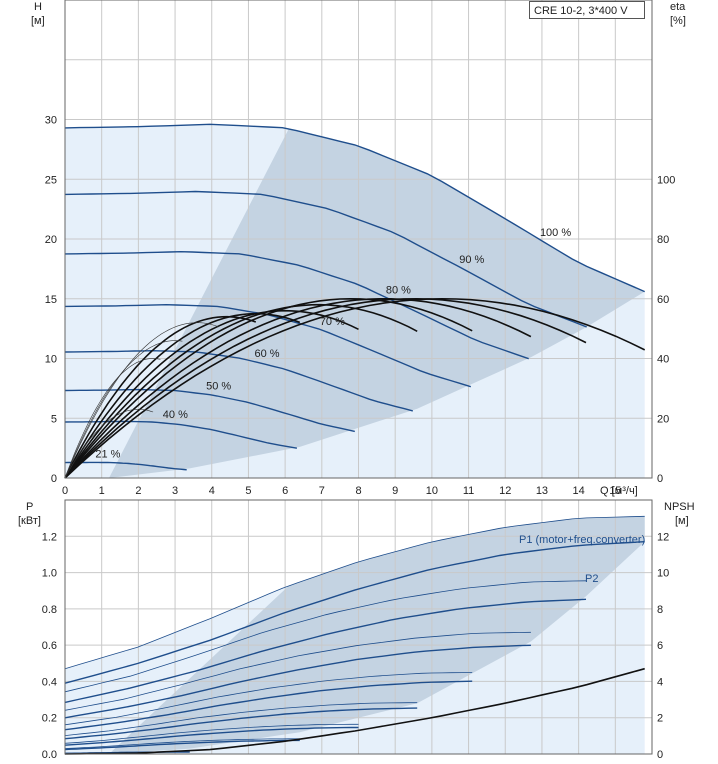  What do you see at coordinates (663, 537) in the screenshot?
I see `npsh-tick-label: 12` at bounding box center [663, 537].